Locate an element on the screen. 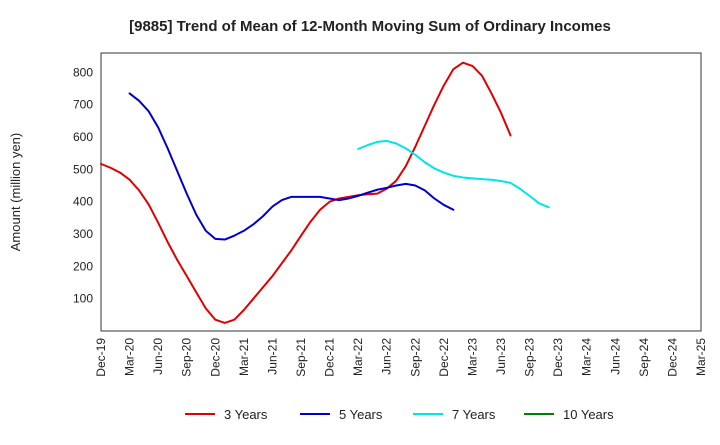 The width and height of the screenshot is (720, 445). x-tick-label: Jun-23 is located at coordinates (501, 356).